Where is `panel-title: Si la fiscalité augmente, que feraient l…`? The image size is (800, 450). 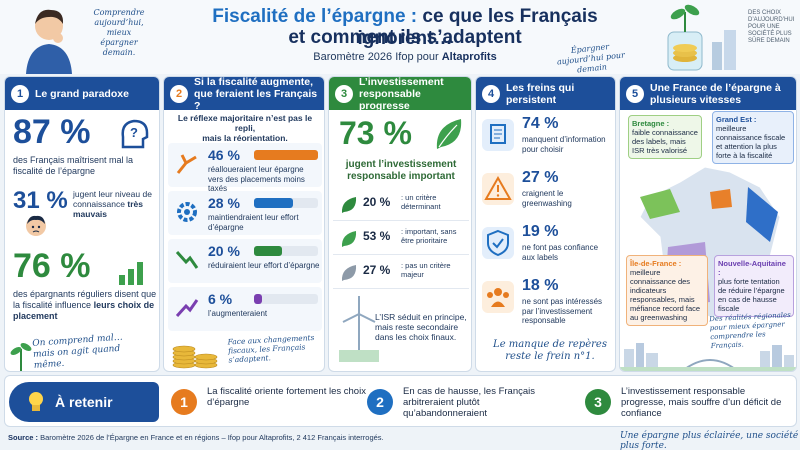 panel-title: Si la fiscalité augmente, que feraient l… is located at coordinates (256, 94).